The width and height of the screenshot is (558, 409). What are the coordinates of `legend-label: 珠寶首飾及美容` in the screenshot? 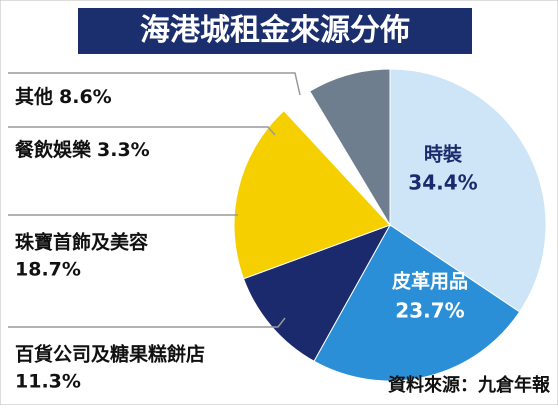 It's located at (81, 242).